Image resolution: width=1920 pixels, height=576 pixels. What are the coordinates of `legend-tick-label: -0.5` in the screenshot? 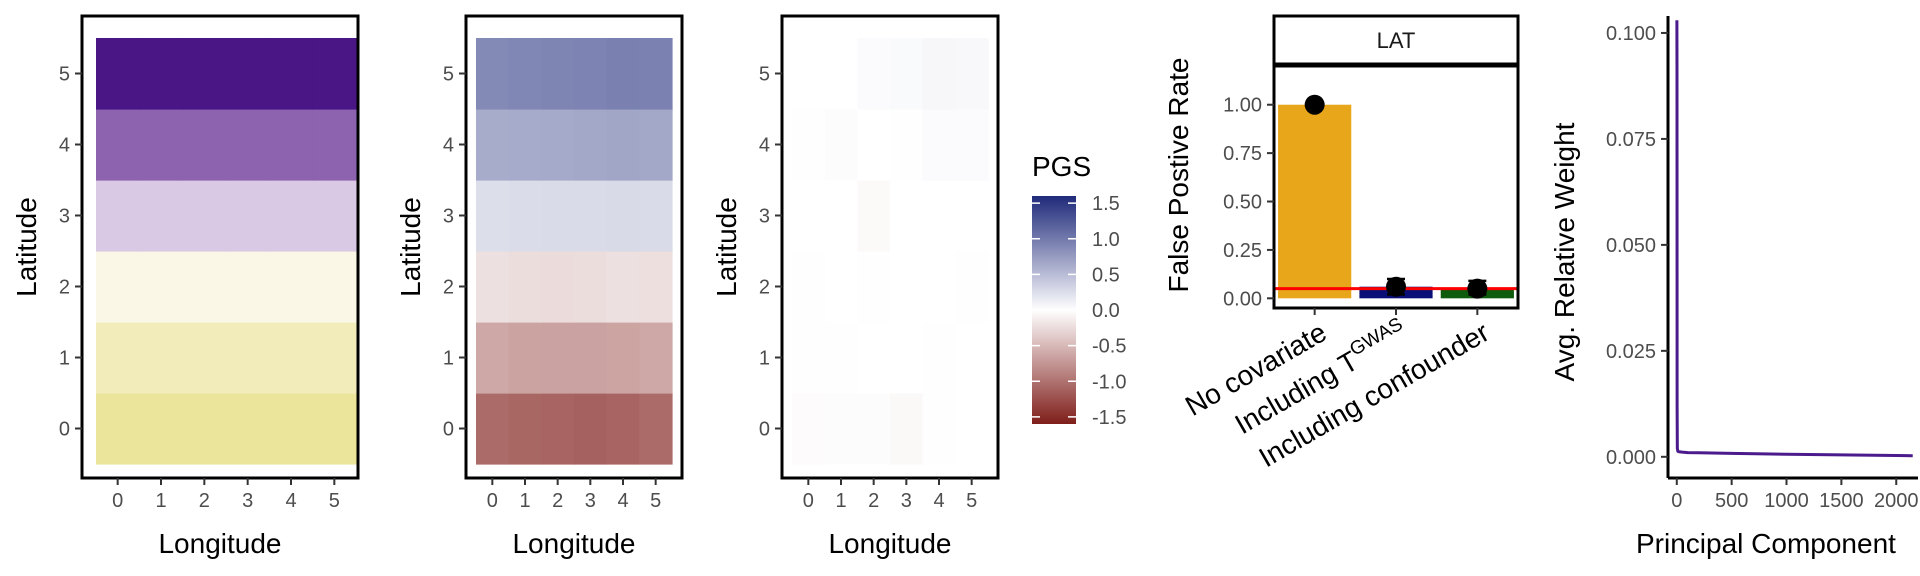 It's located at (1109, 347).